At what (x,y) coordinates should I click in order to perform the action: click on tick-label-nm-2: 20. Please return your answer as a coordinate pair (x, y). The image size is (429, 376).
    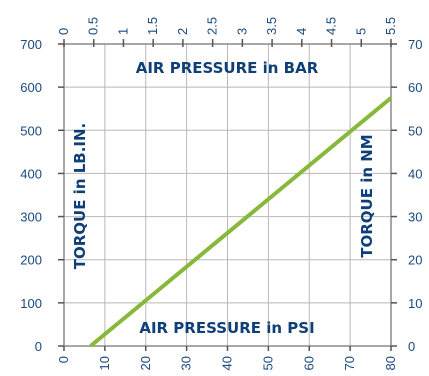
    Looking at the image, I should click on (415, 260).